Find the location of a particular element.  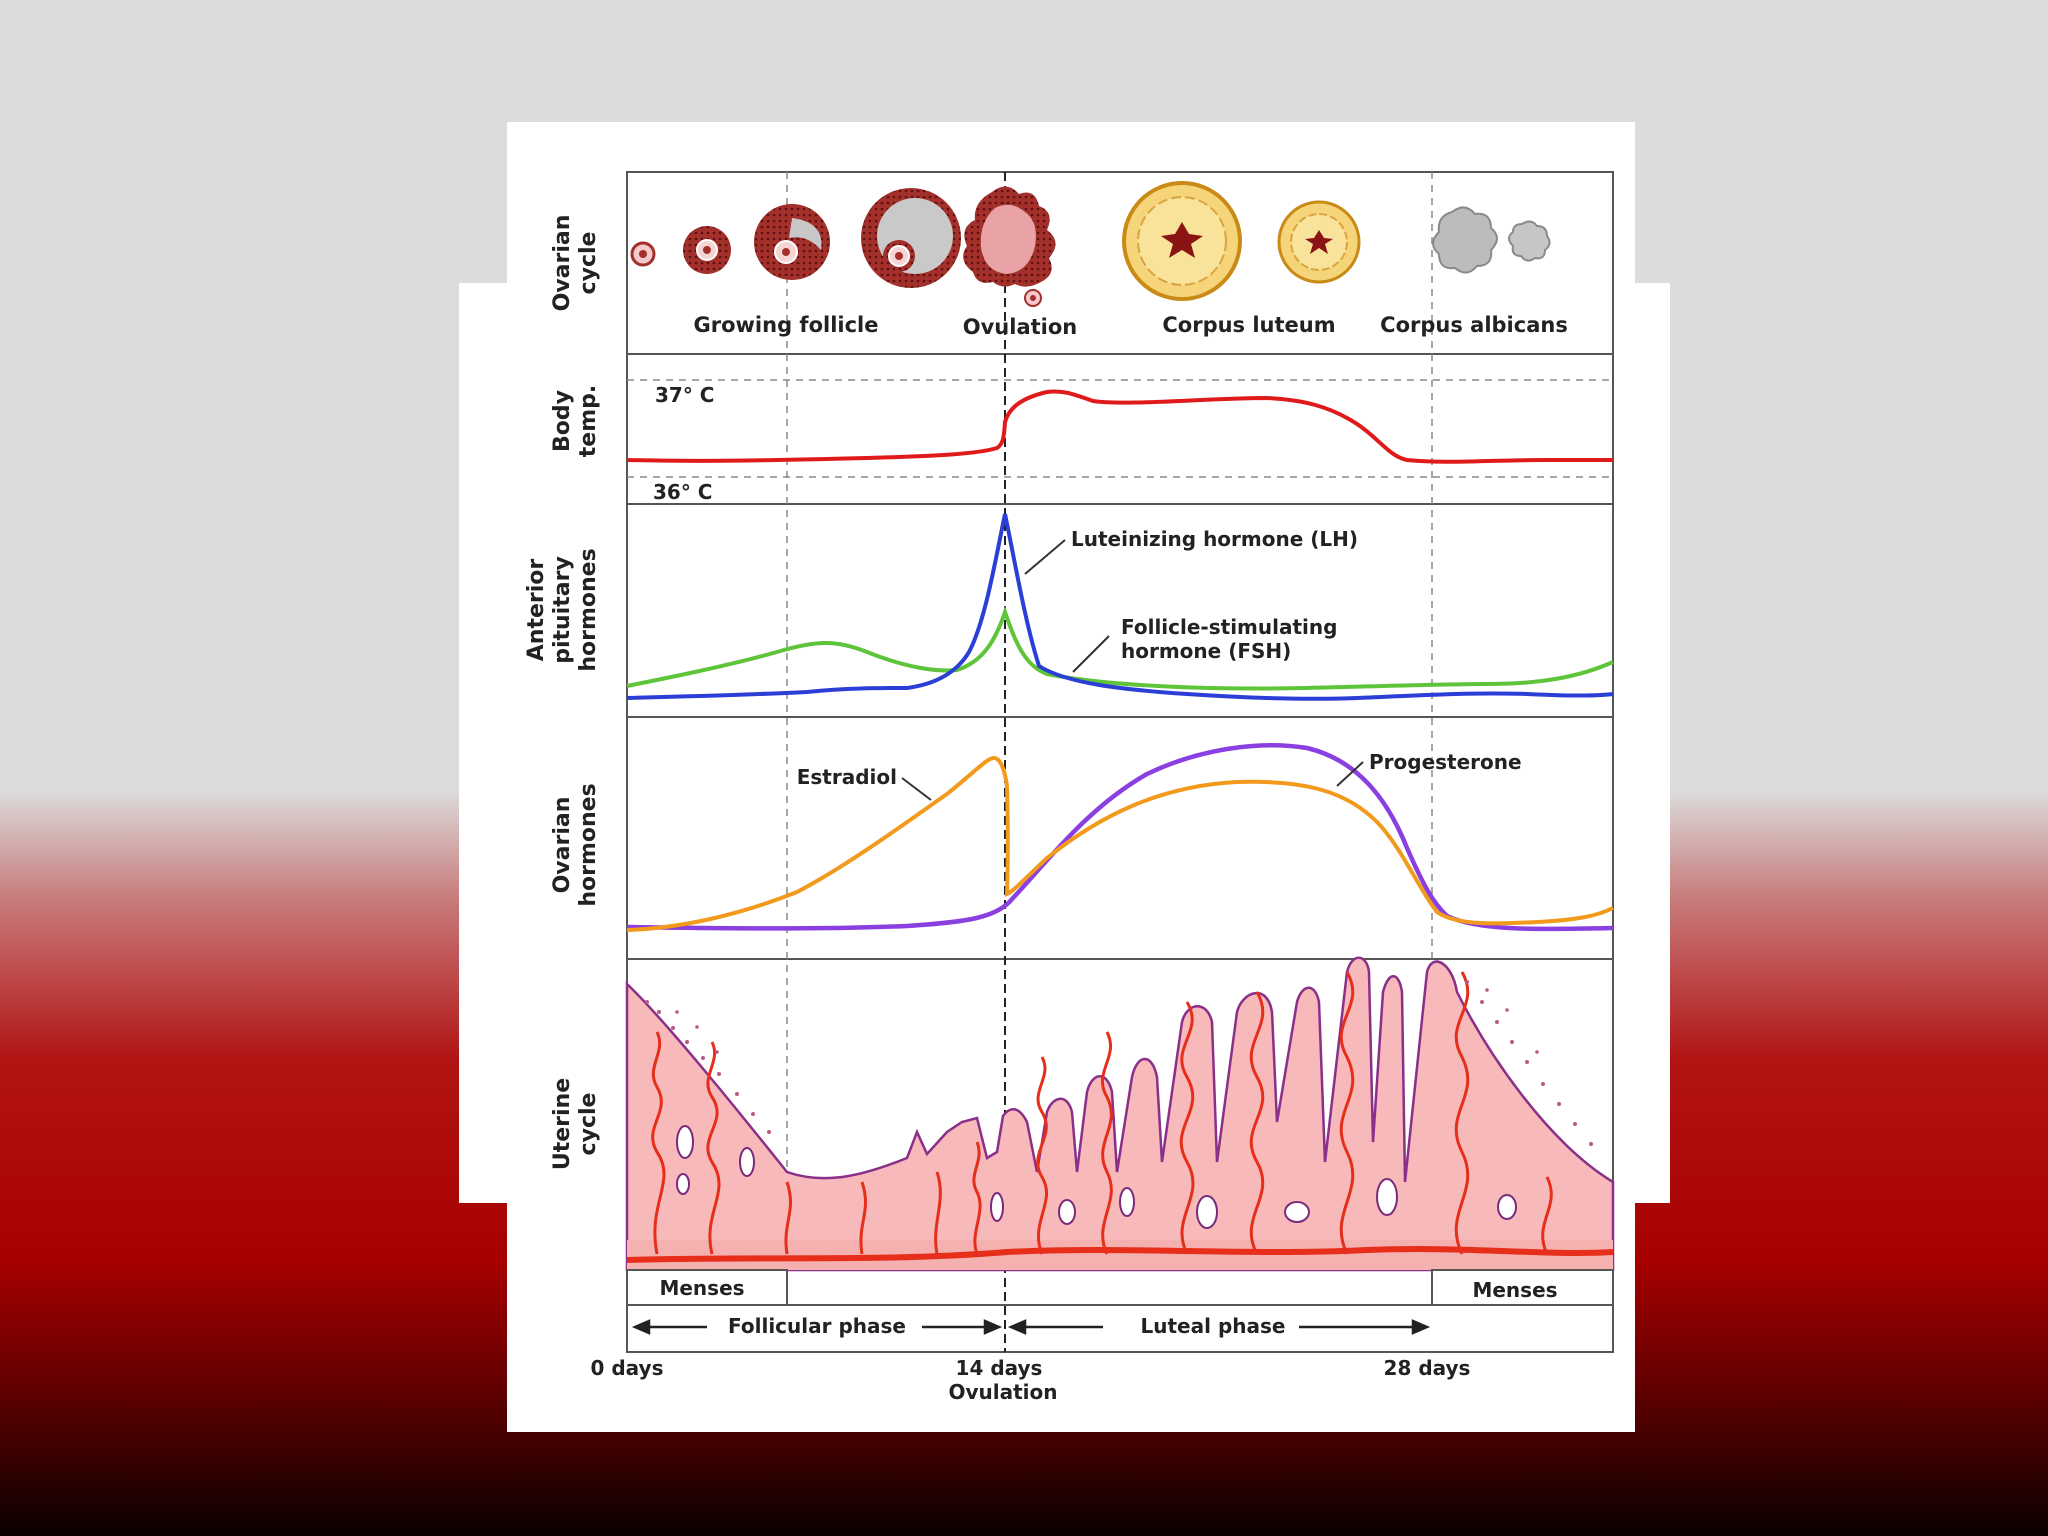

body-temp-label: Body temp. is located at coordinates (575, 421).